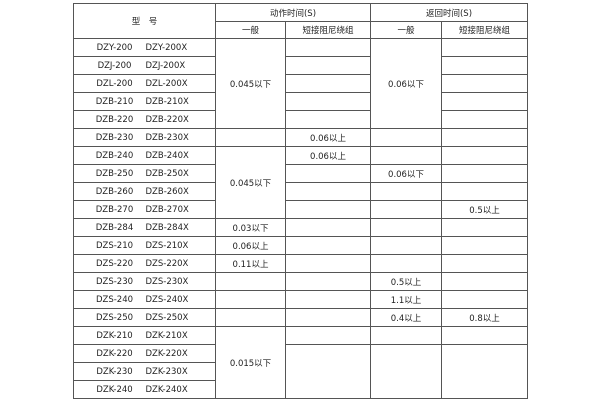 Image resolution: width=600 pixels, height=400 pixels. What do you see at coordinates (484, 317) in the screenshot?
I see `return-short-cell: 0.8以上` at bounding box center [484, 317].